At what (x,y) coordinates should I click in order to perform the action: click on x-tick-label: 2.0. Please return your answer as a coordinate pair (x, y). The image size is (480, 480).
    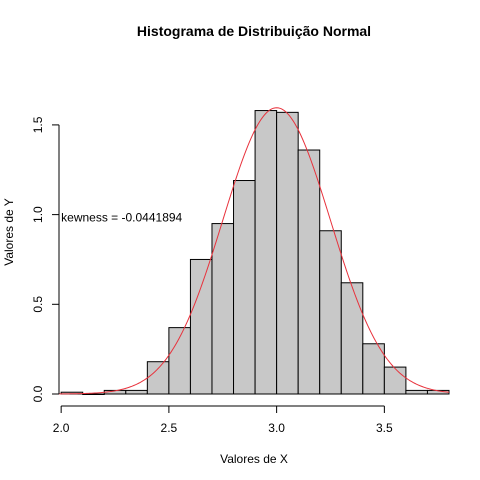
    Looking at the image, I should click on (61, 428).